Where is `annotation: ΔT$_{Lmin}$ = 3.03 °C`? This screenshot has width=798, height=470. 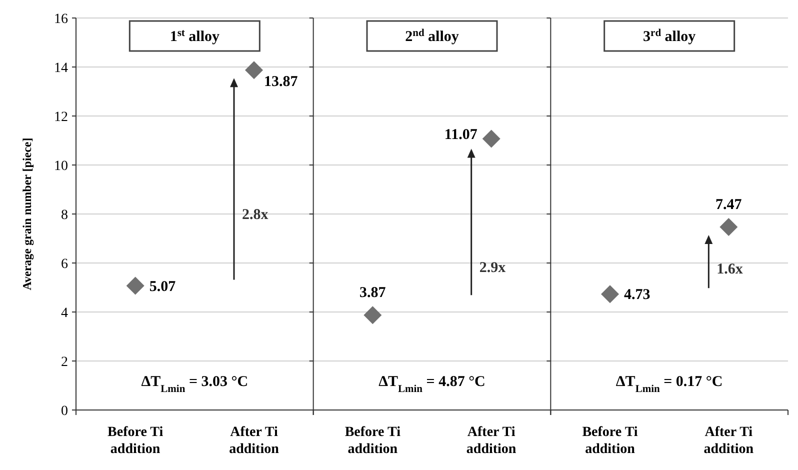
annotation: ΔT$_{Lmin}$ = 3.03 °C is located at coordinates (194, 384).